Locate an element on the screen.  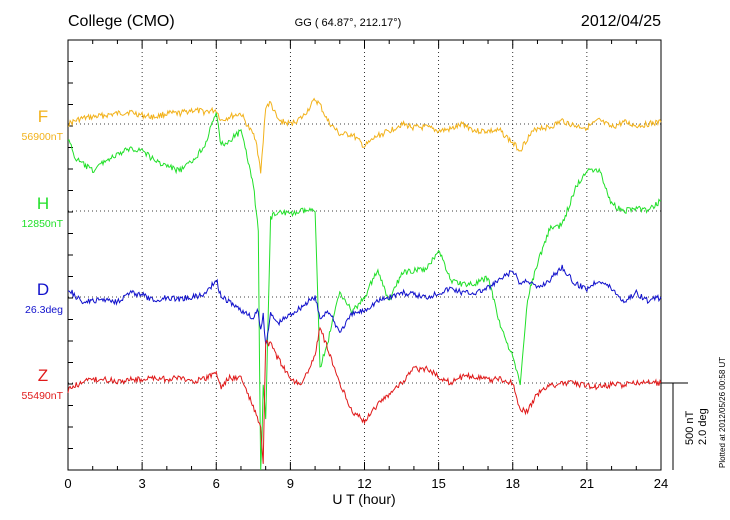
series-baseline-d: 26.3deg is located at coordinates (44, 310).